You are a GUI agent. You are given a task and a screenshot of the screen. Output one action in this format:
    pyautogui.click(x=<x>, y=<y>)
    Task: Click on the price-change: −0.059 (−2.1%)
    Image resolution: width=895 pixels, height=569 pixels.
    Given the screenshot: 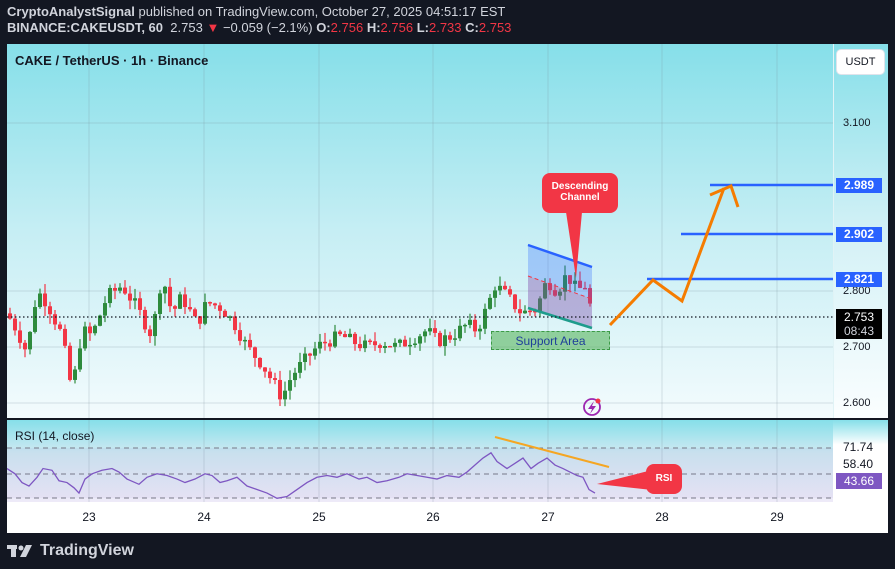 What is the action you would take?
    pyautogui.click(x=267, y=27)
    